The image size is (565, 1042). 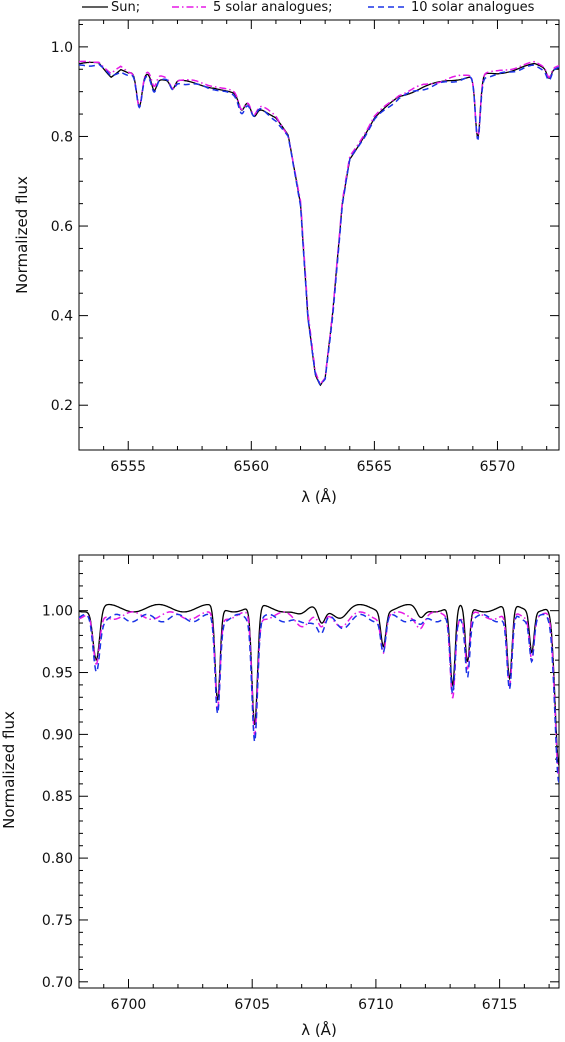 I want to click on x-tick-label: 6555, so click(x=128, y=467).